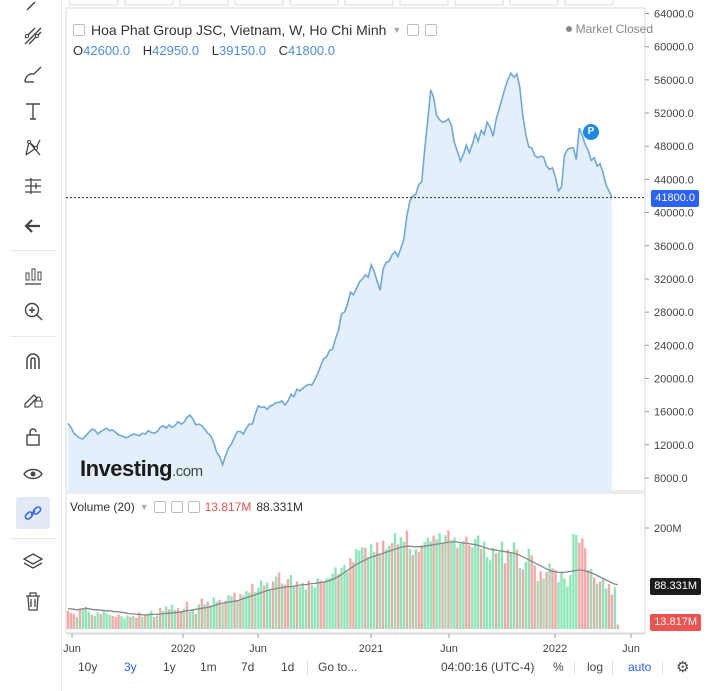 Image resolution: width=707 pixels, height=691 pixels. I want to click on percent-toggle: %, so click(558, 667).